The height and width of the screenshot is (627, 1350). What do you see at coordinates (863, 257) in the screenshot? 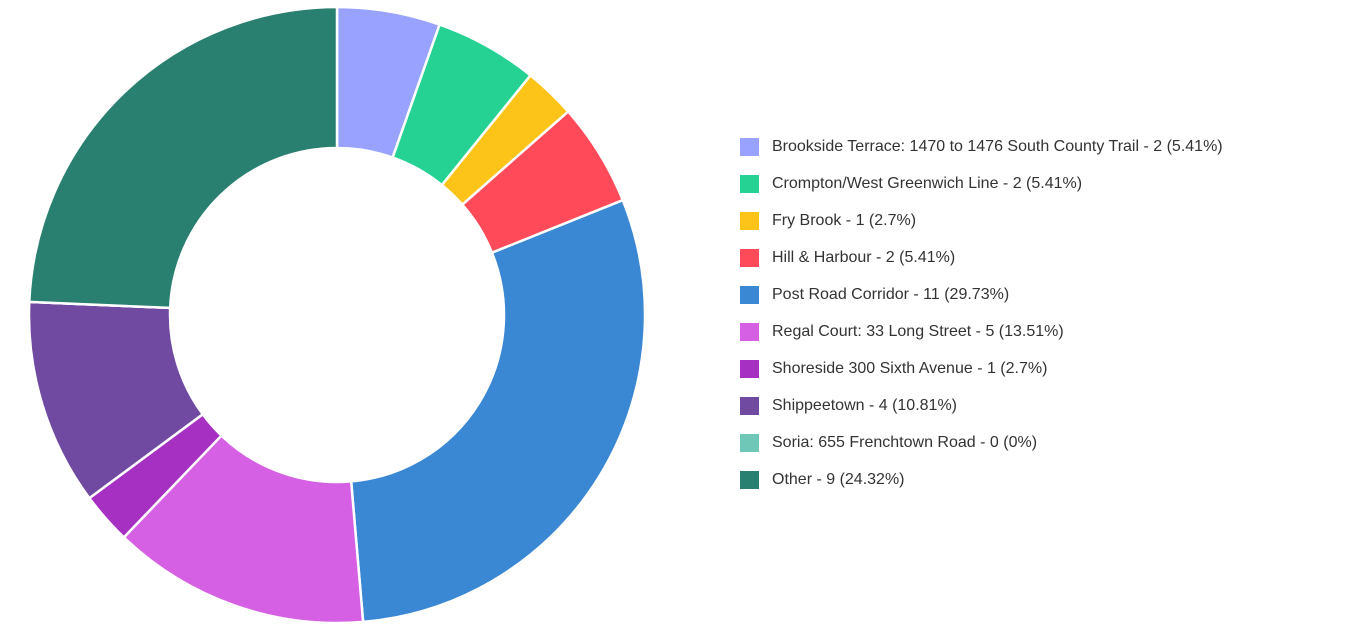
I see `legend-label: Hill & Harbour - 2 (5.41%)` at bounding box center [863, 257].